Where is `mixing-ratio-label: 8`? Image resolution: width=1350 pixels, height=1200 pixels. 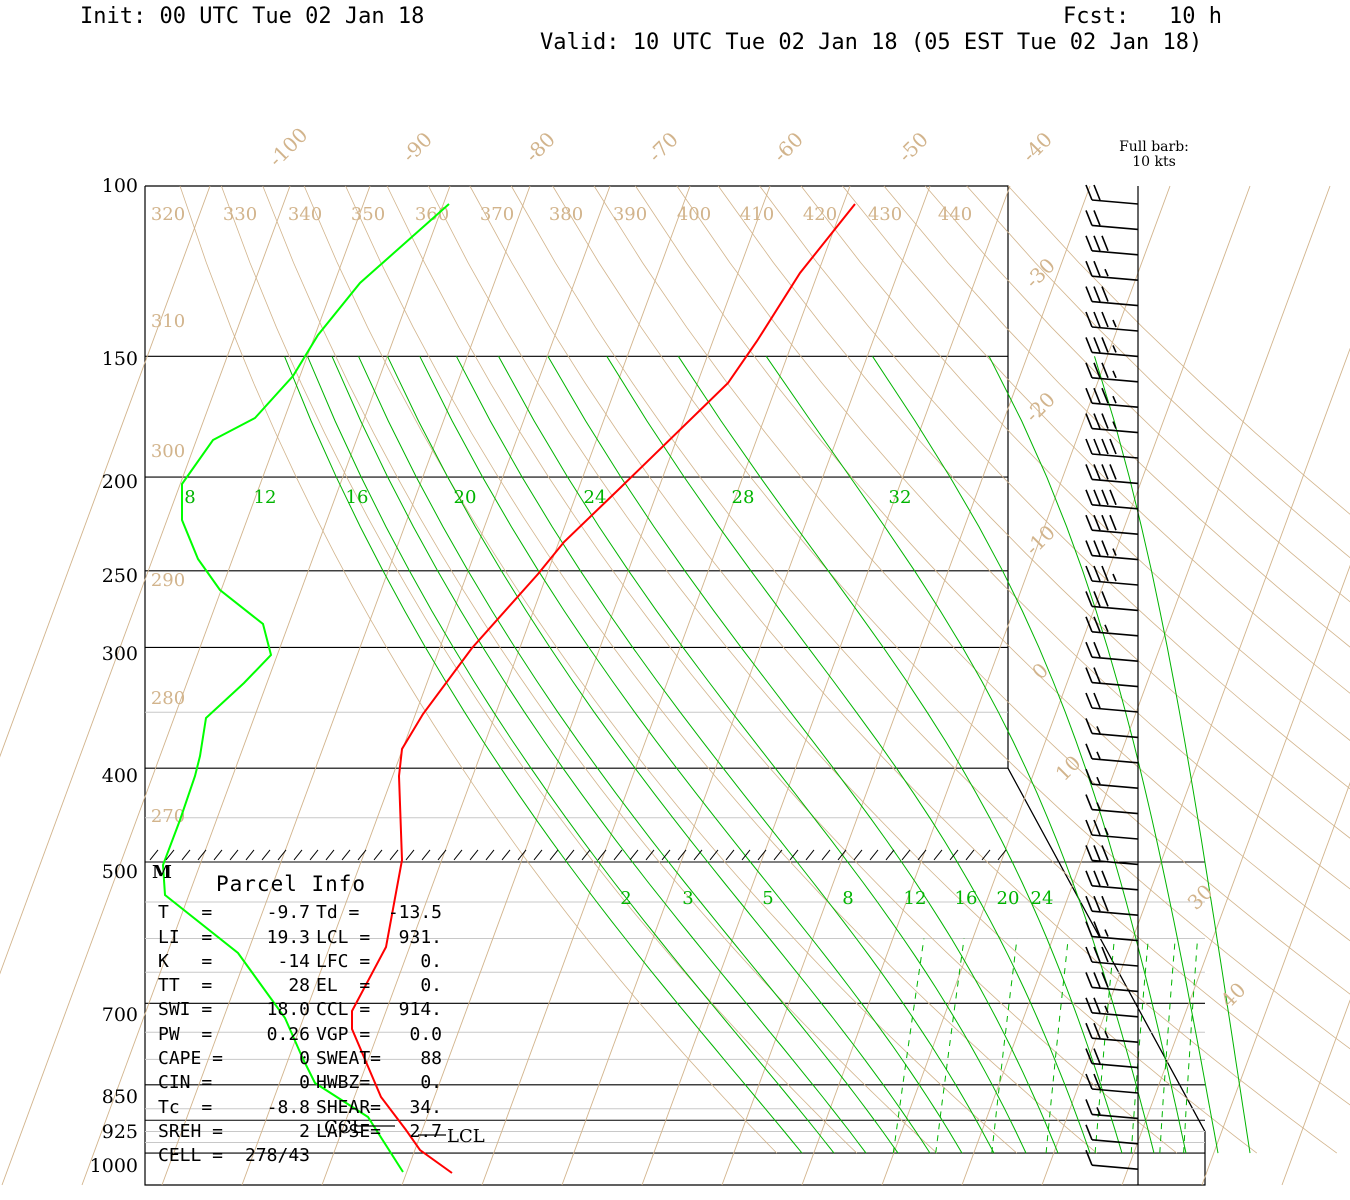
mixing-ratio-label: 8 is located at coordinates (189, 497).